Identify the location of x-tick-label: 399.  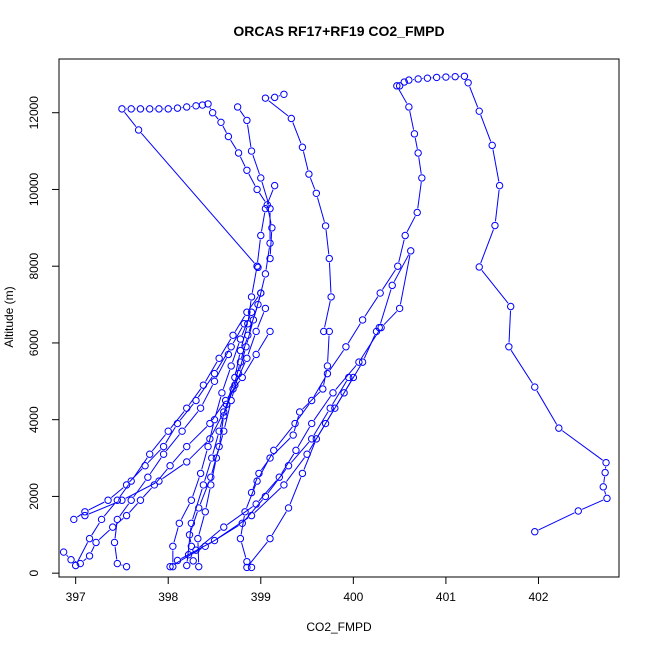
(261, 597).